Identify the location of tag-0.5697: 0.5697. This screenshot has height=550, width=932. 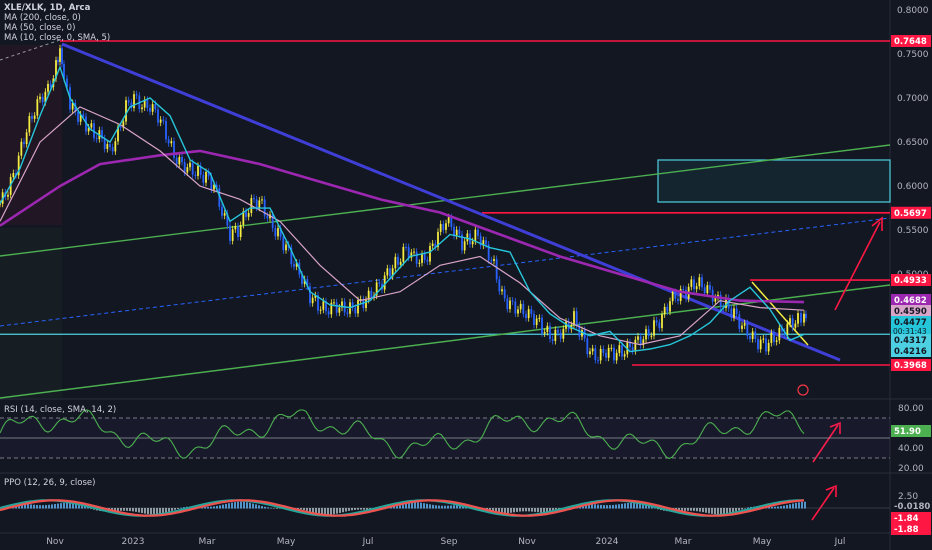
(910, 214).